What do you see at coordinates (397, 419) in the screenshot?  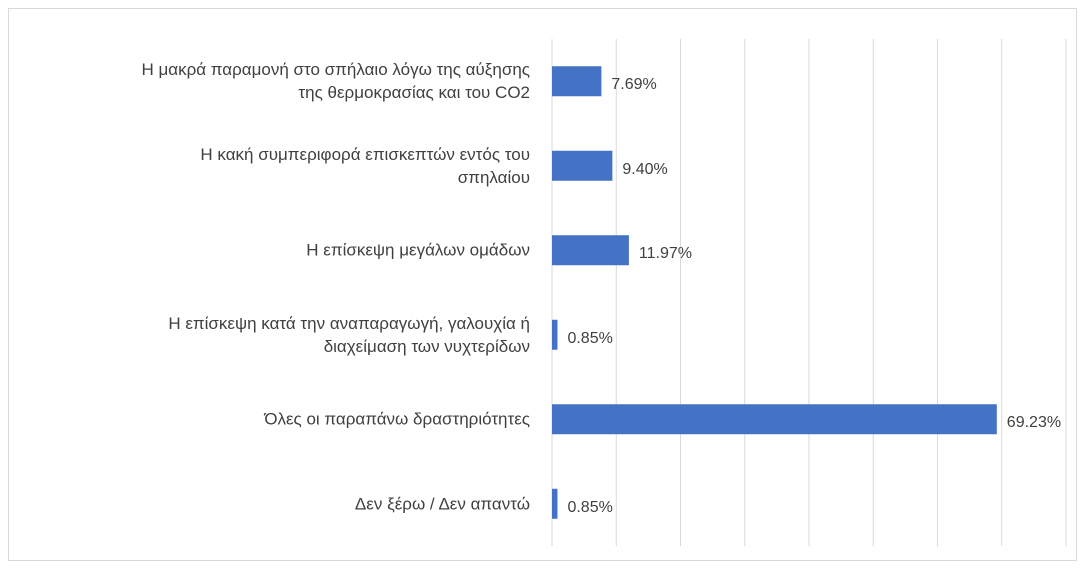 I see `category-label: Όλες οι παραπάνω δραστηριότητες` at bounding box center [397, 419].